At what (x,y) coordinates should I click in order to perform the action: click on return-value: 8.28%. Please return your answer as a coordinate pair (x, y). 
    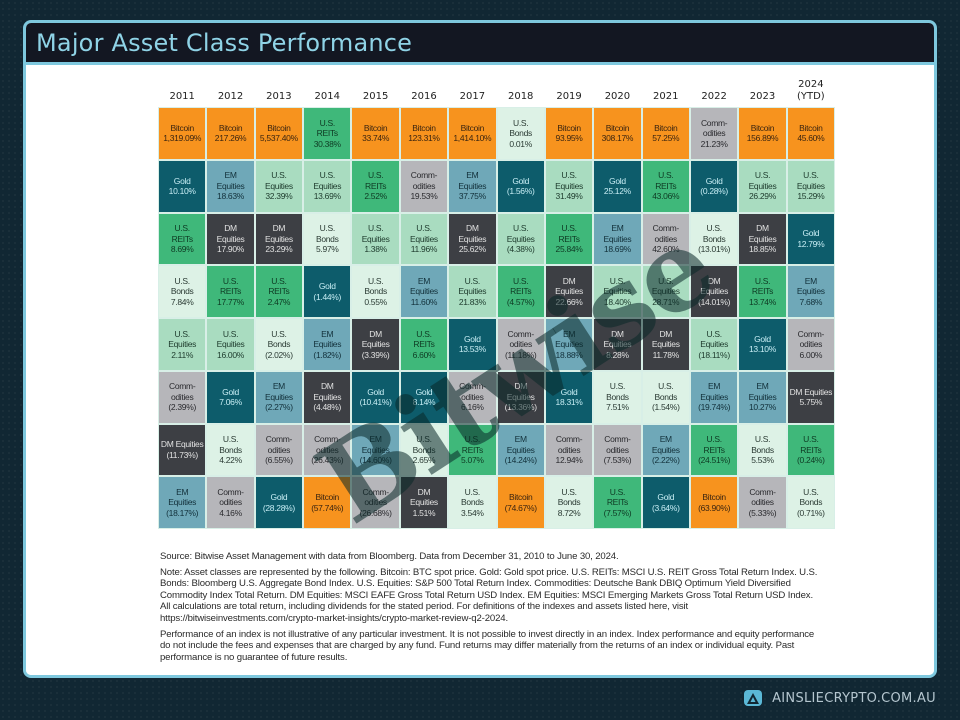
    Looking at the image, I should click on (617, 354).